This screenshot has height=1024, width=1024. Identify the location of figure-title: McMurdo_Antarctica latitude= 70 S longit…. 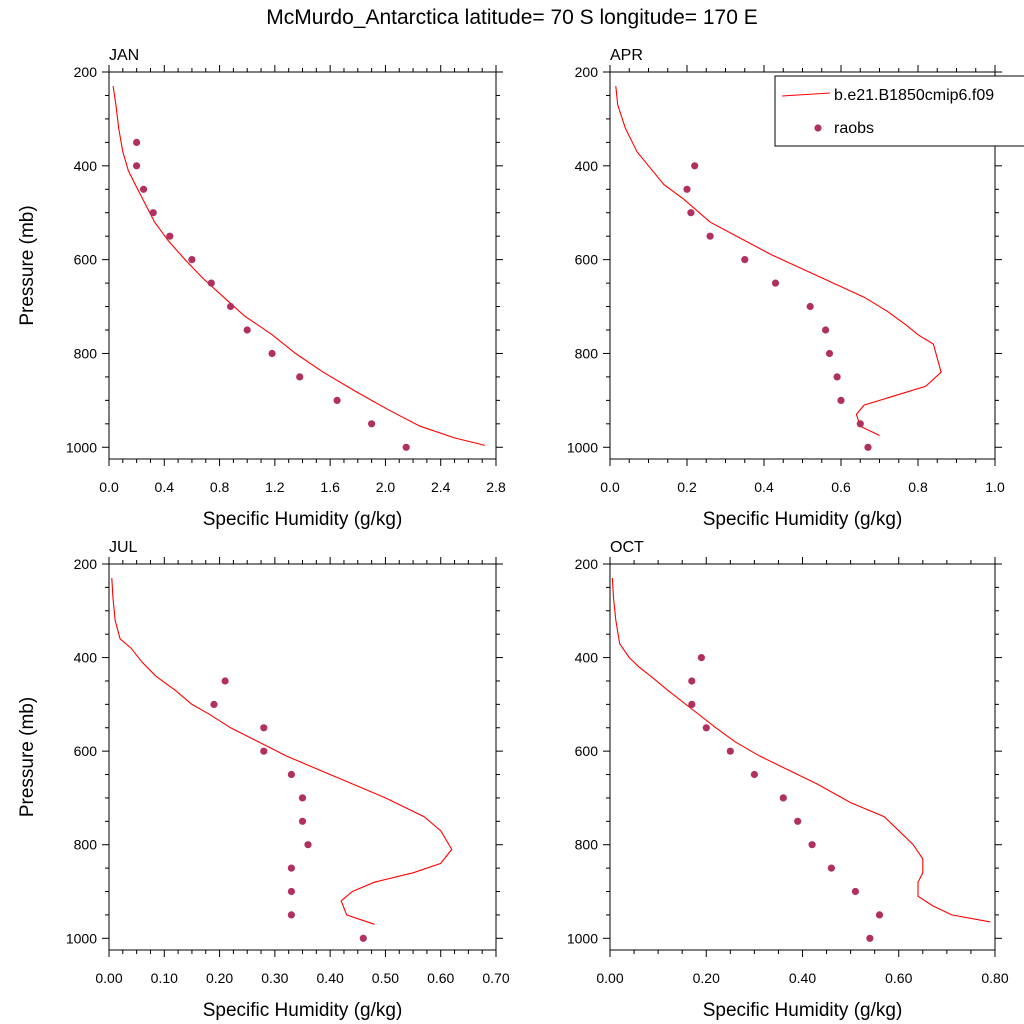
(512, 17).